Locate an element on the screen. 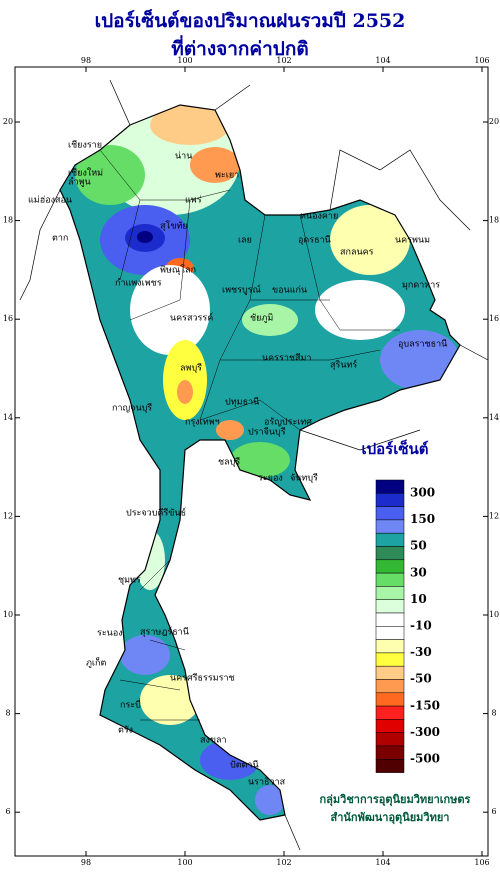  place-label: ปัตตานี is located at coordinates (244, 765).